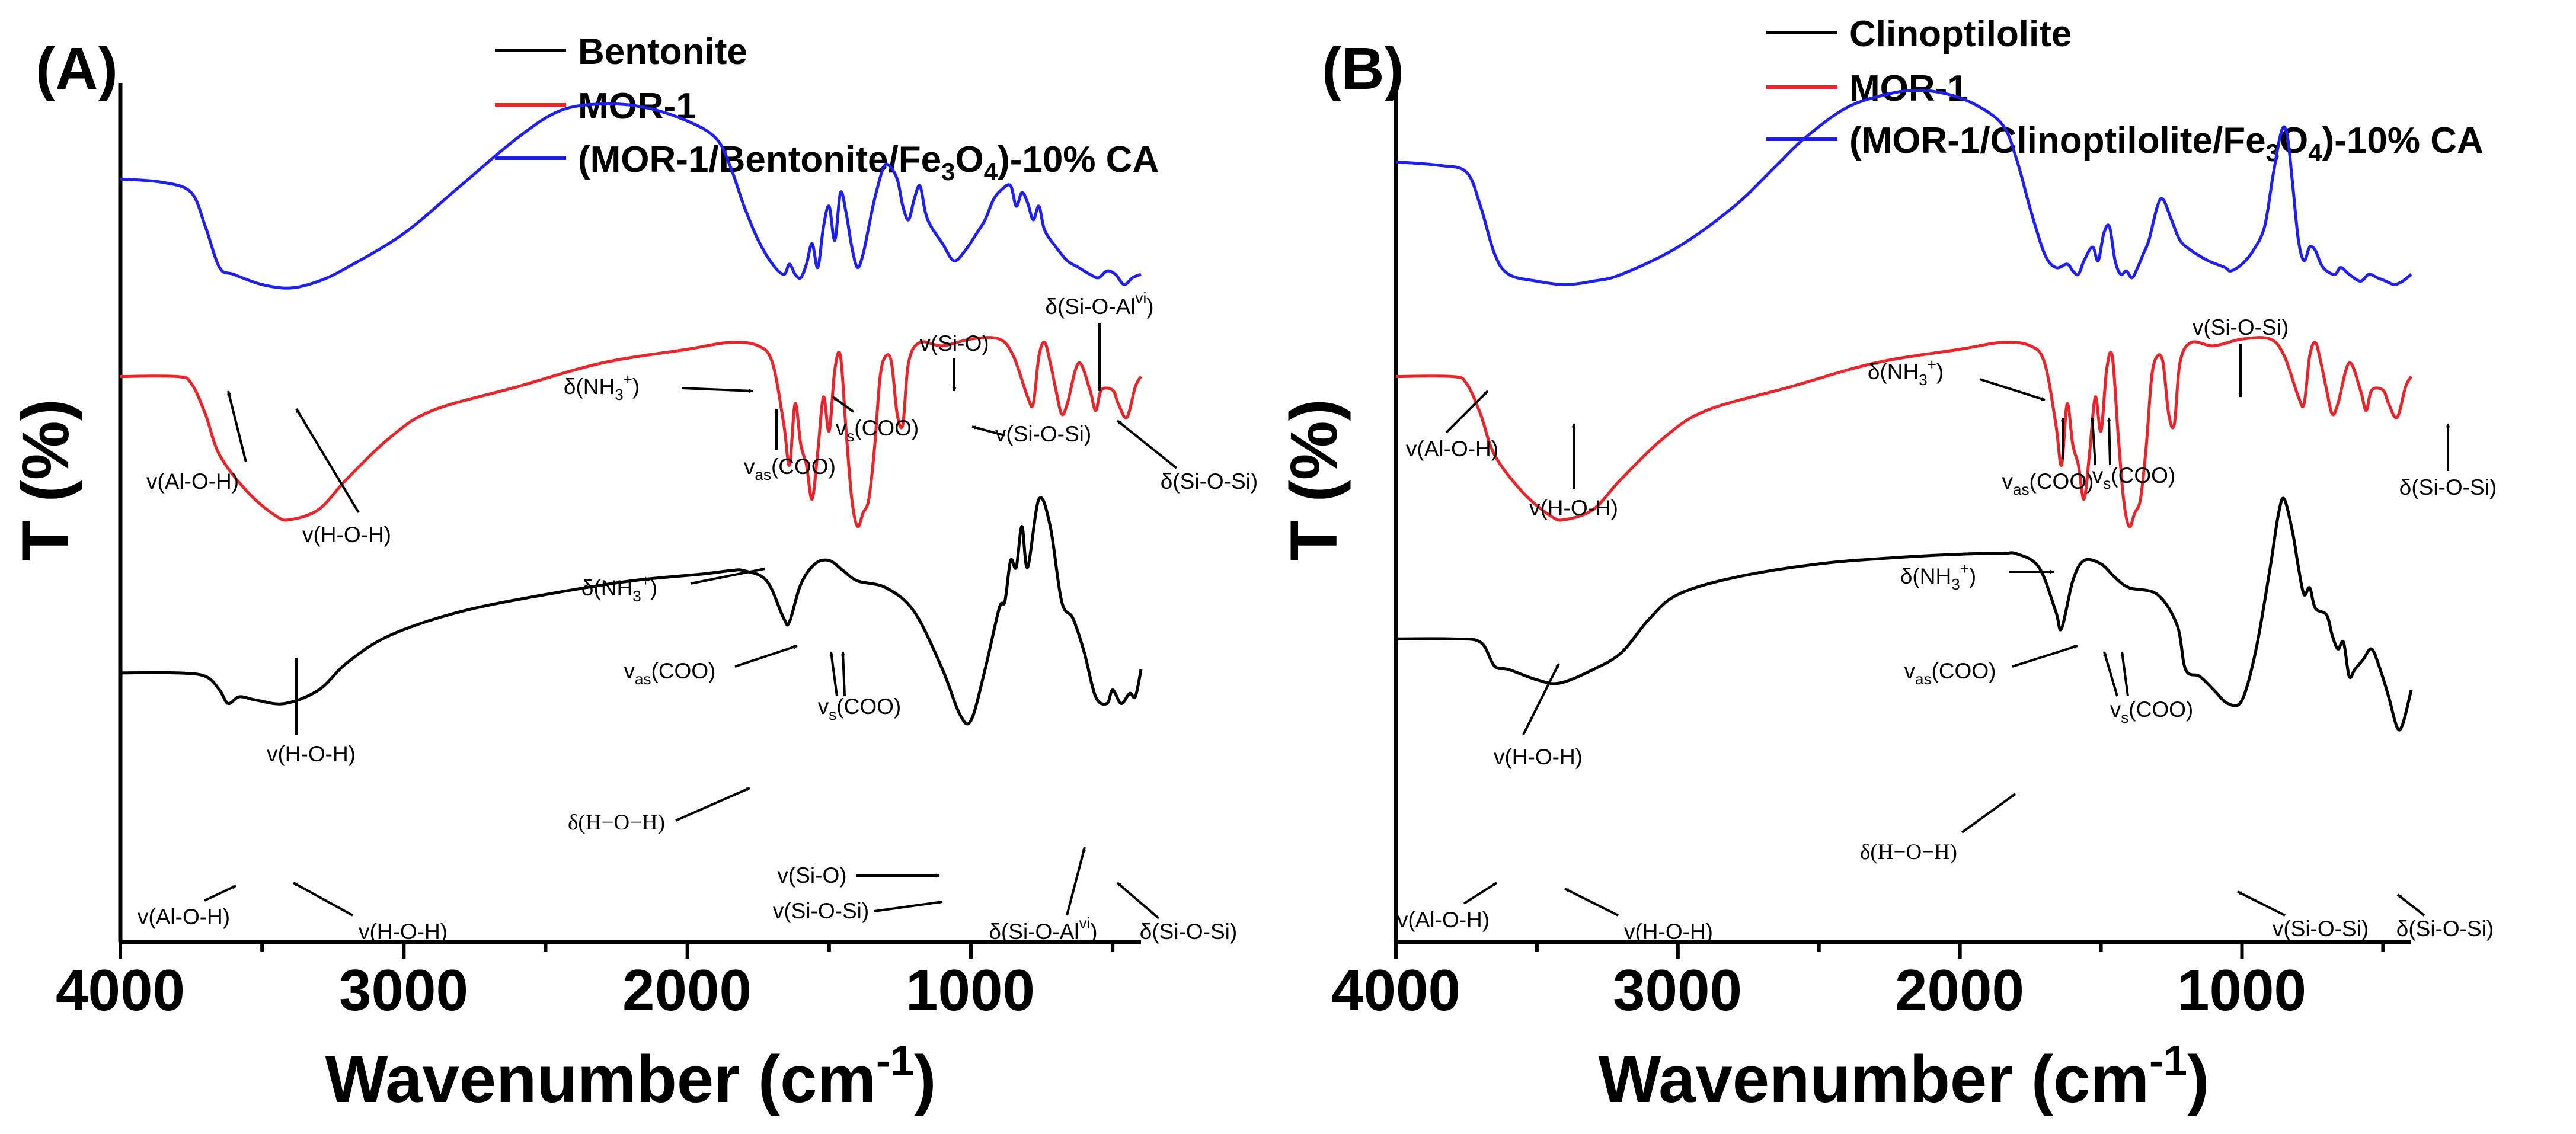  Describe the element at coordinates (1363, 69) in the screenshot. I see `panel-b-label: (B)` at that location.